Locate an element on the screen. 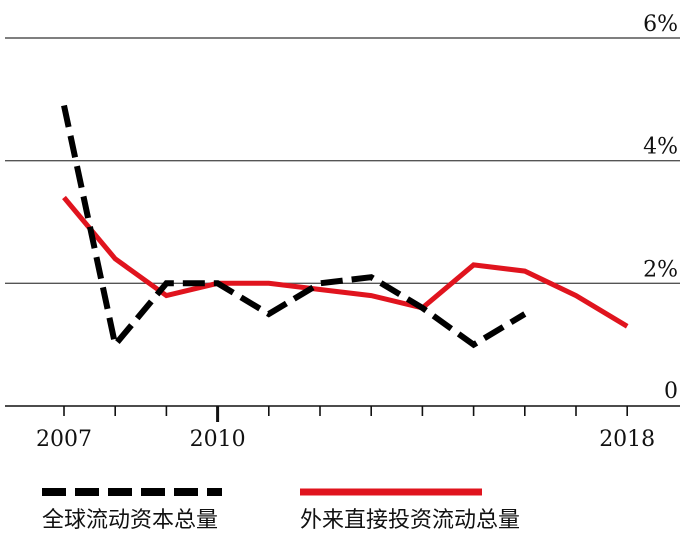  y-tick-labels: 0 2% 4% 6% is located at coordinates (660, 208).